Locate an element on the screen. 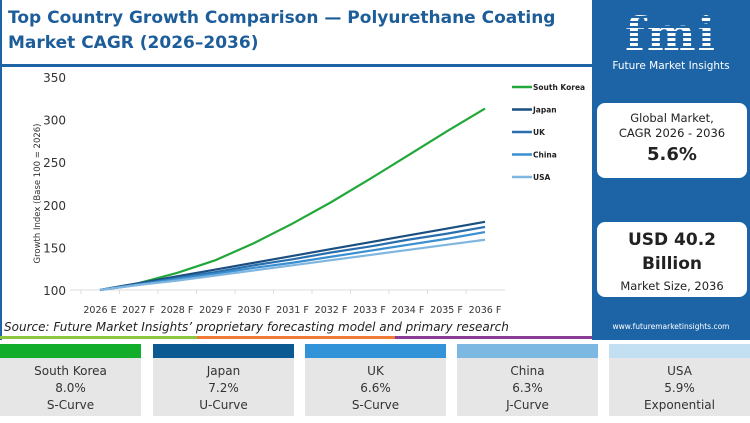 The width and height of the screenshot is (750, 423). x-tick-label: 2035 F is located at coordinates (446, 310).